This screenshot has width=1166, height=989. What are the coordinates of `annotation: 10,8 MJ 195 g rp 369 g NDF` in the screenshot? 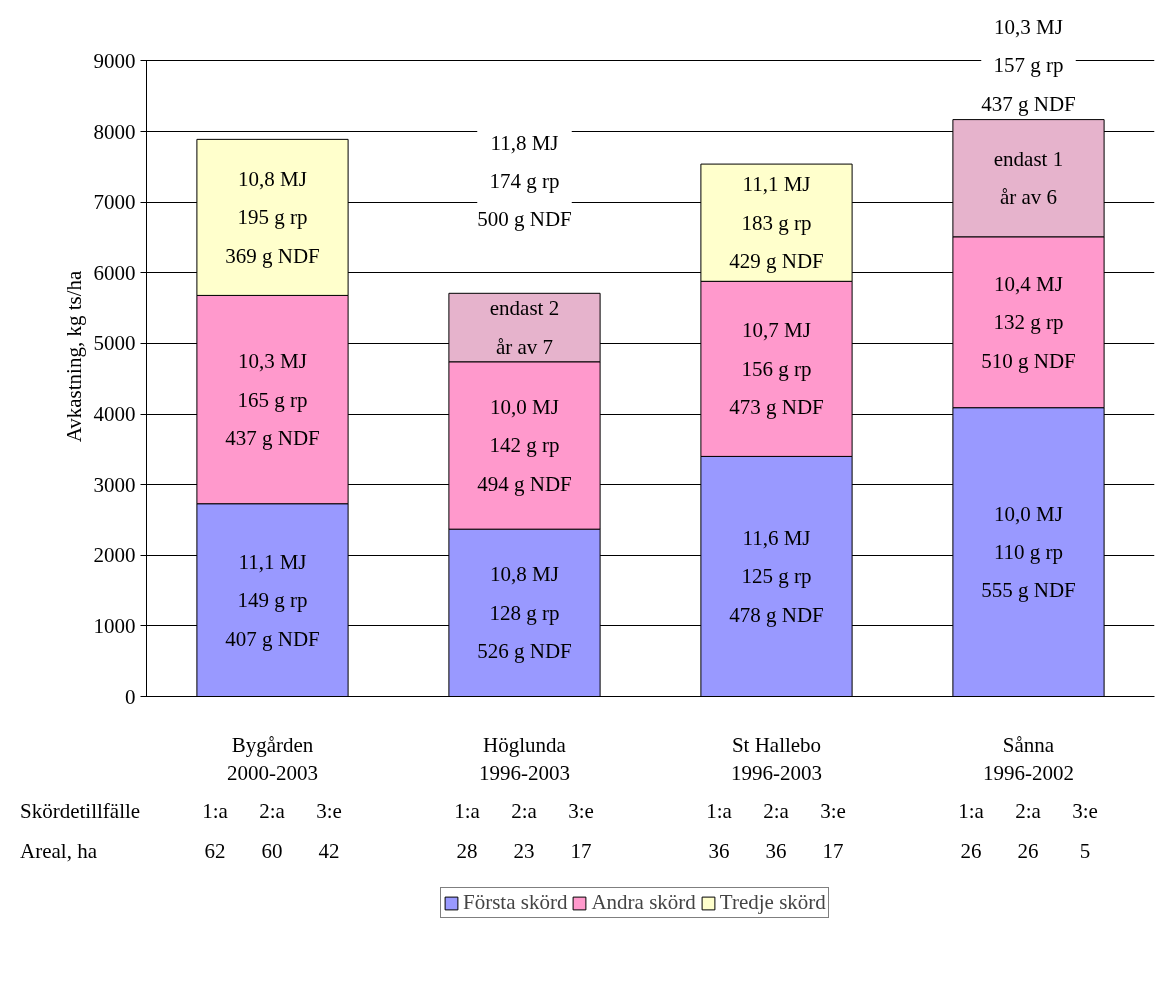 It's located at (272, 217).